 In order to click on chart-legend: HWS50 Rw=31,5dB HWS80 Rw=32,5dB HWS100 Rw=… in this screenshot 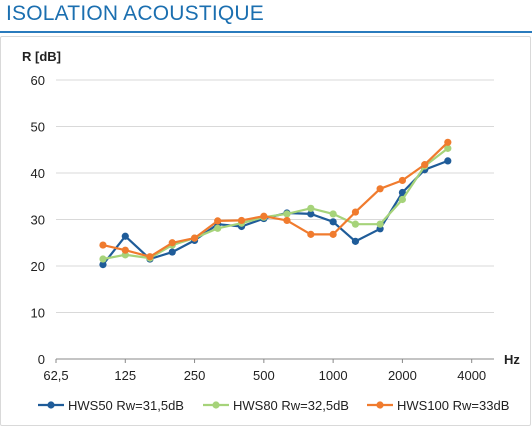, I will do `click(273, 405)`.